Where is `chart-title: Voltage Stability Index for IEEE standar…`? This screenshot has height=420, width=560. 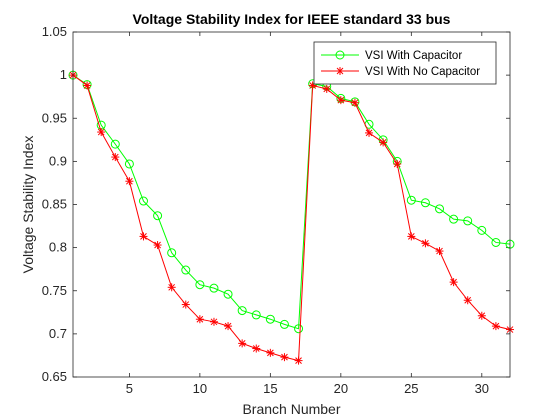
chart-title: Voltage Stability Index for IEEE standar… is located at coordinates (292, 19).